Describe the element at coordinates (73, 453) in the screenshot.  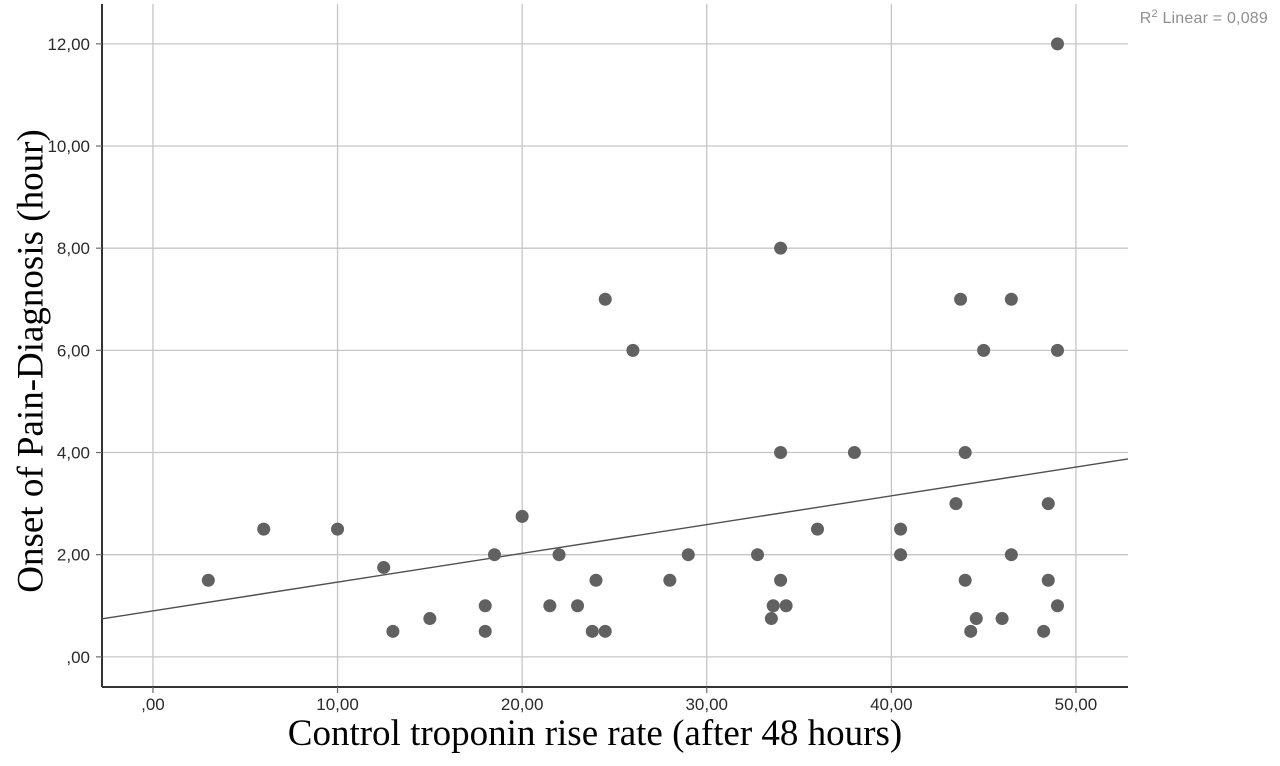
I see `y-tick-label: 4,00` at that location.